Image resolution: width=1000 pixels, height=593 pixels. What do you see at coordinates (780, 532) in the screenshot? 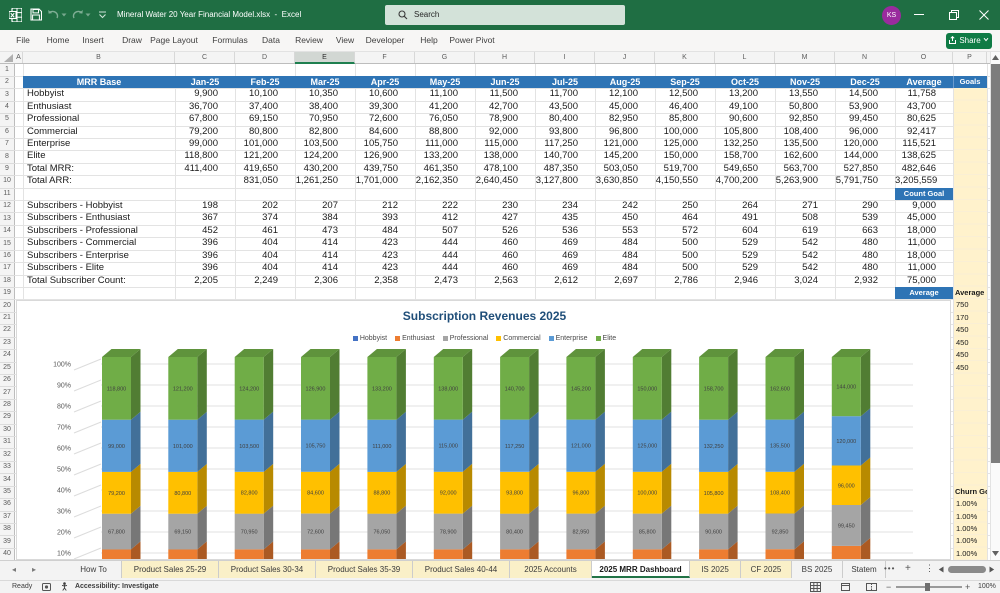
I see `svg-text: 92,850` at bounding box center [780, 532].